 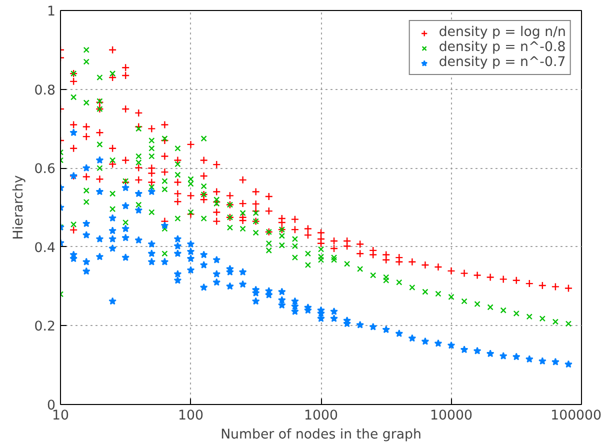 What do you see at coordinates (321, 416) in the screenshot?
I see `x-tick-label: 1000` at bounding box center [321, 416].